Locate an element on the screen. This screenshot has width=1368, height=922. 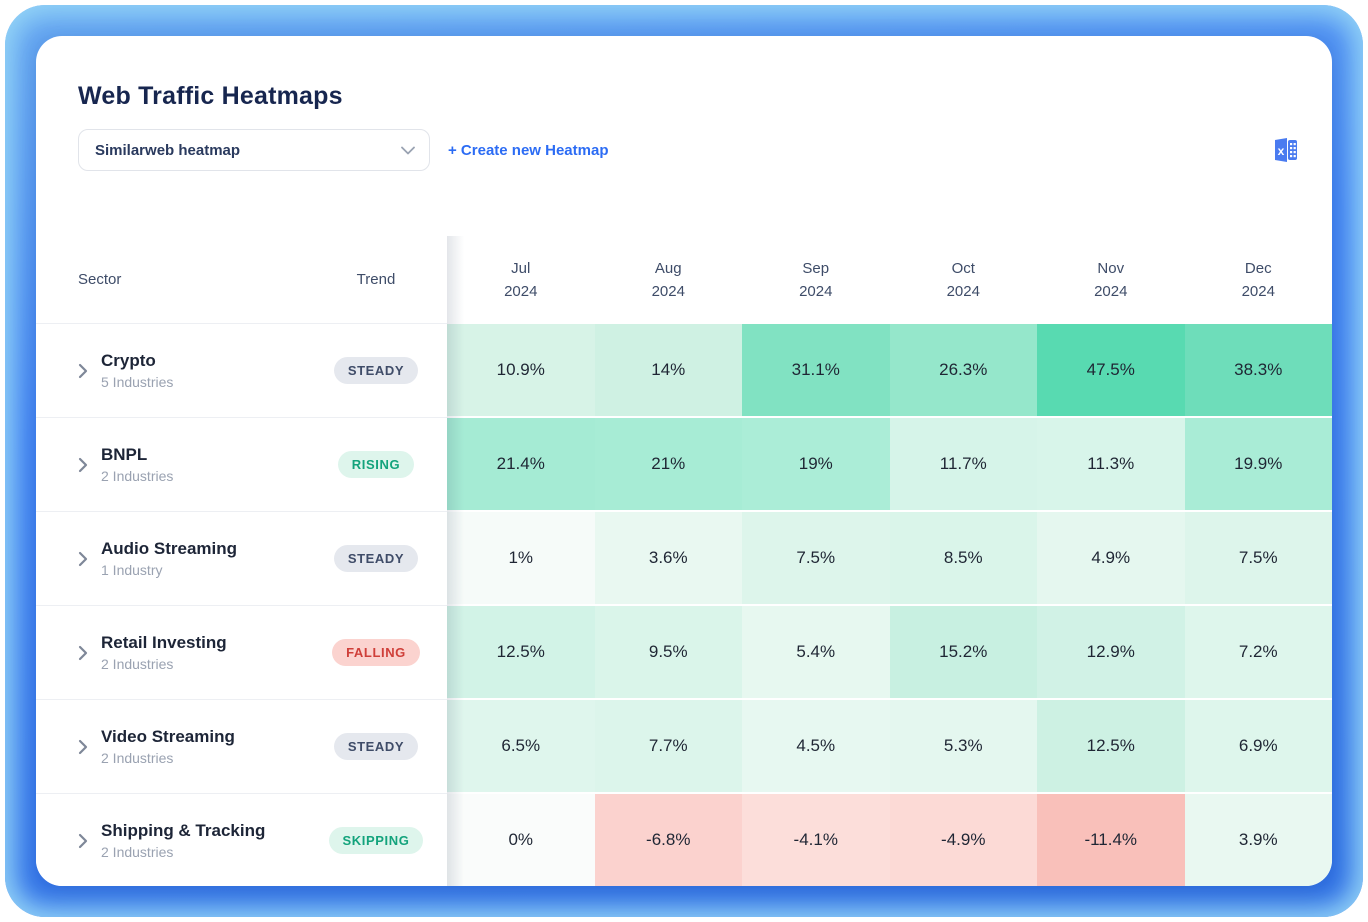
sector-group: BNPL 2 Industries is located at coordinates (199, 464).